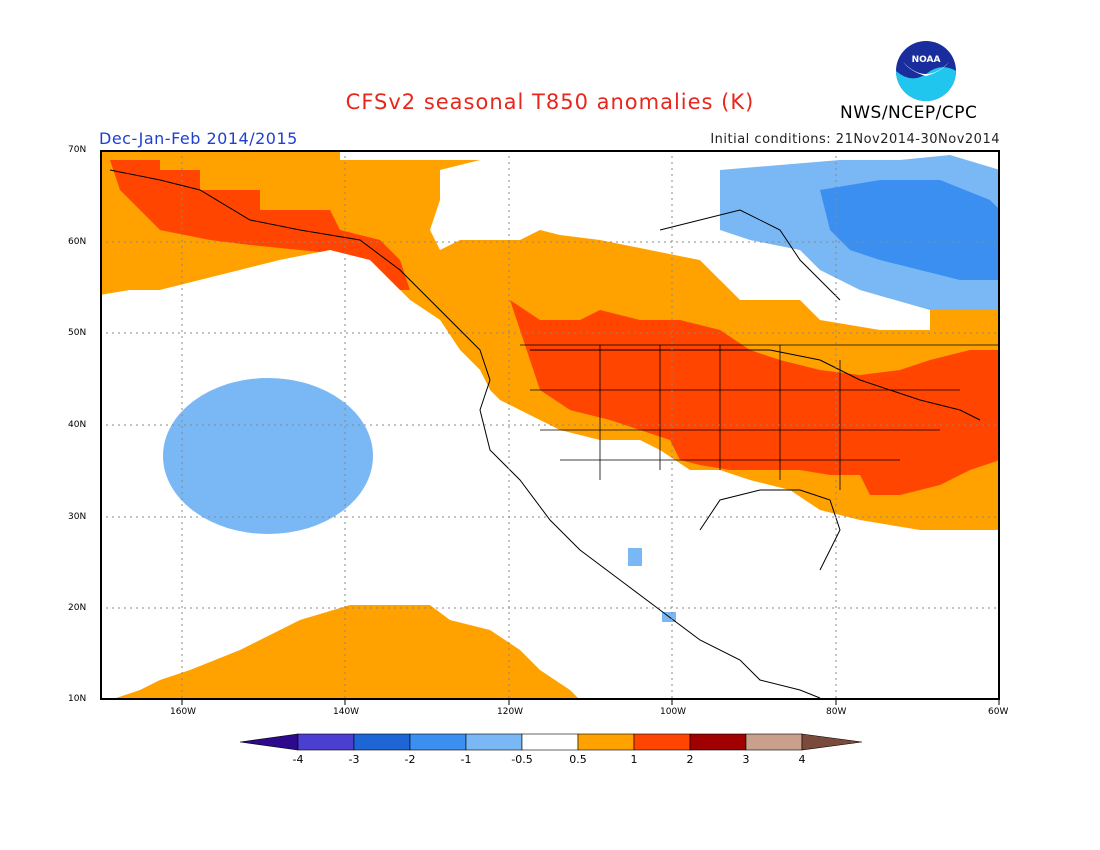  I want to click on anomaly-region-red-alaska, so click(260, 225).